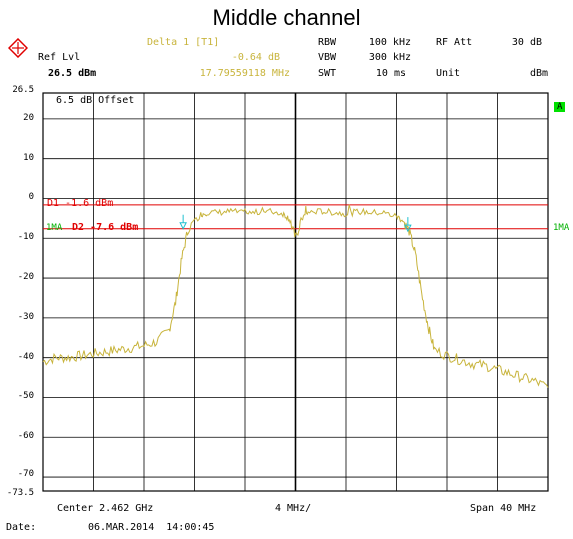 Image resolution: width=573 pixels, height=539 pixels. What do you see at coordinates (105, 508) in the screenshot?
I see `center-frequency: Center 2.462 GHz` at bounding box center [105, 508].